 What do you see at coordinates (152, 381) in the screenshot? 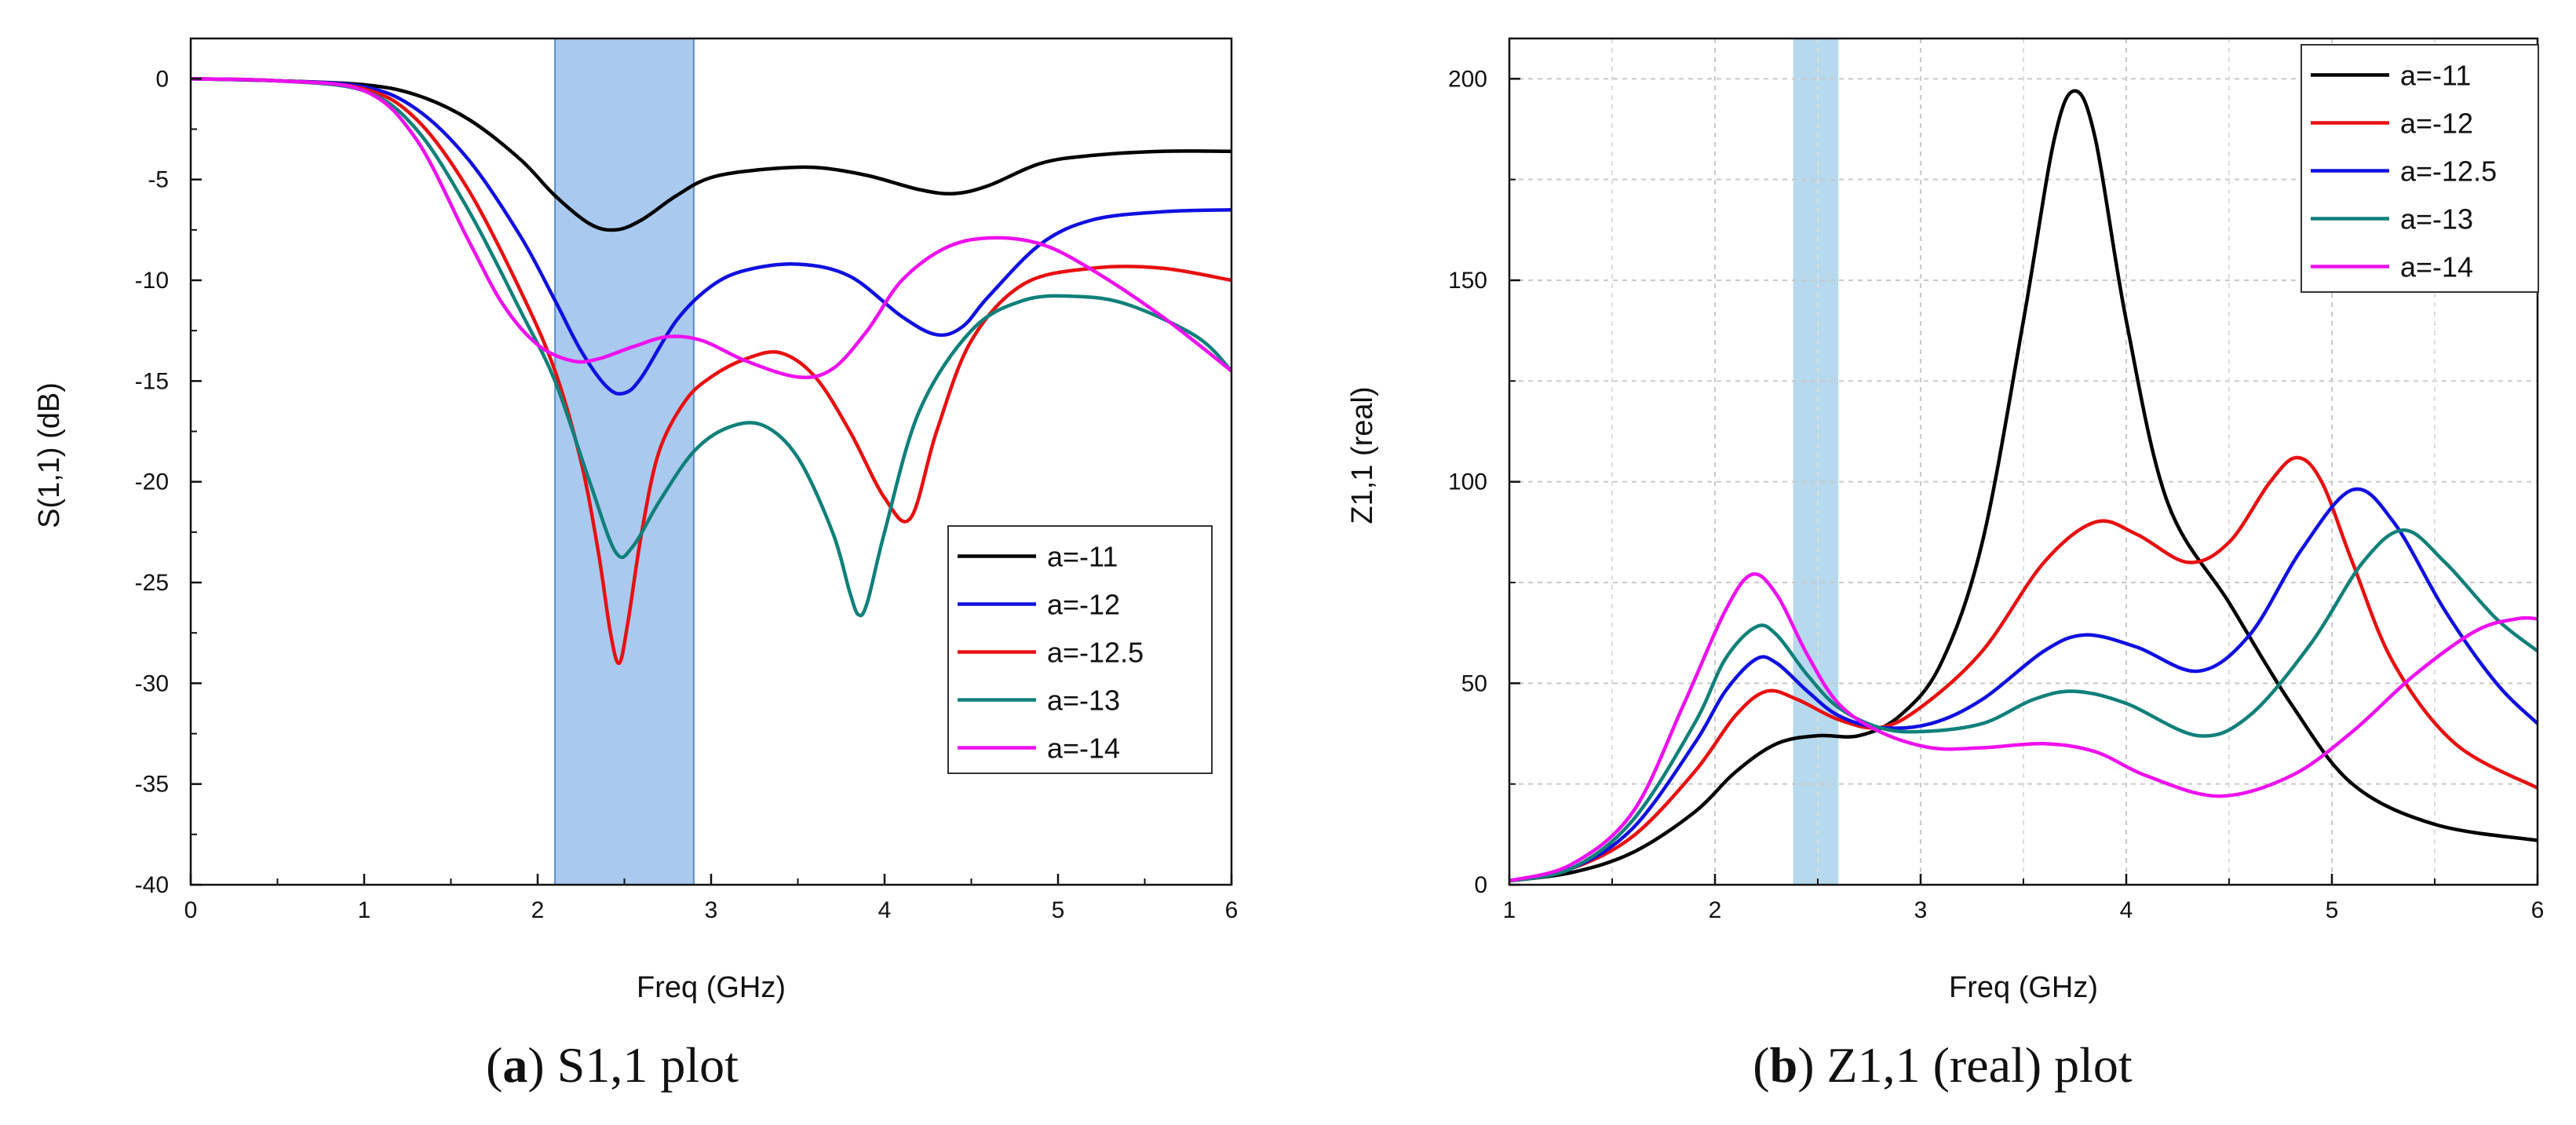
I see `panel-a-ytick-label: -15` at bounding box center [152, 381].